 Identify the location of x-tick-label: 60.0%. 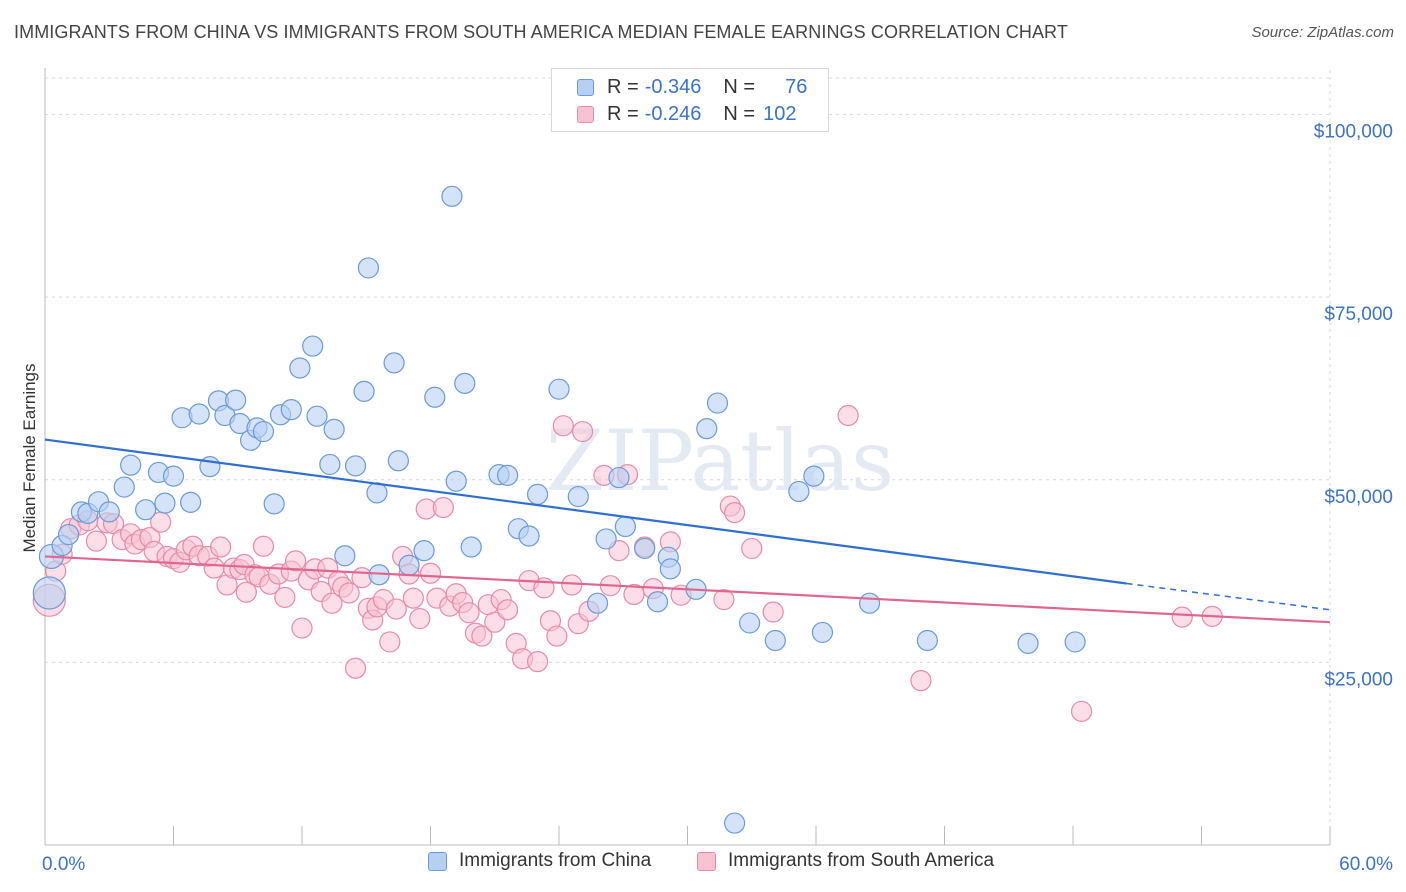
(1366, 864).